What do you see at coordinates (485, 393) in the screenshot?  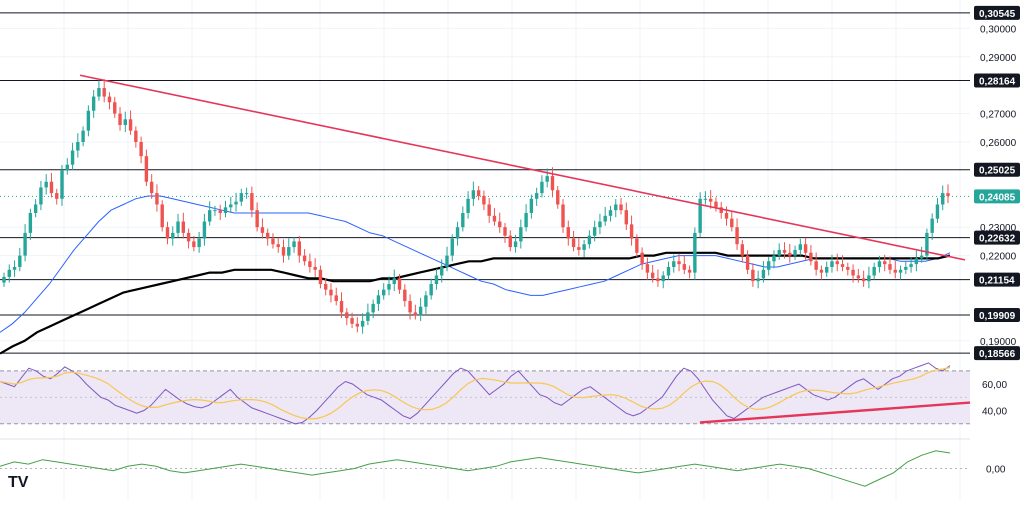 I see `rsi-pane` at bounding box center [485, 393].